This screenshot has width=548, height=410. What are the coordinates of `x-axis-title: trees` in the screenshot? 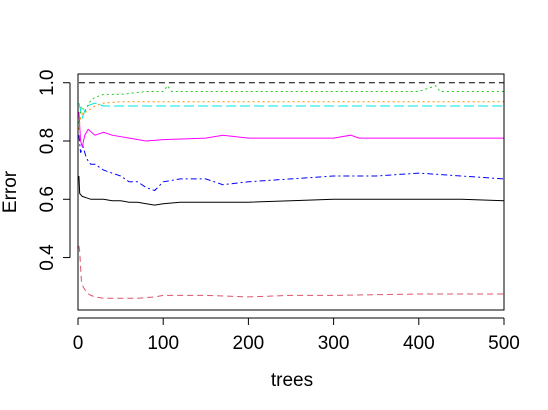 It's located at (292, 380).